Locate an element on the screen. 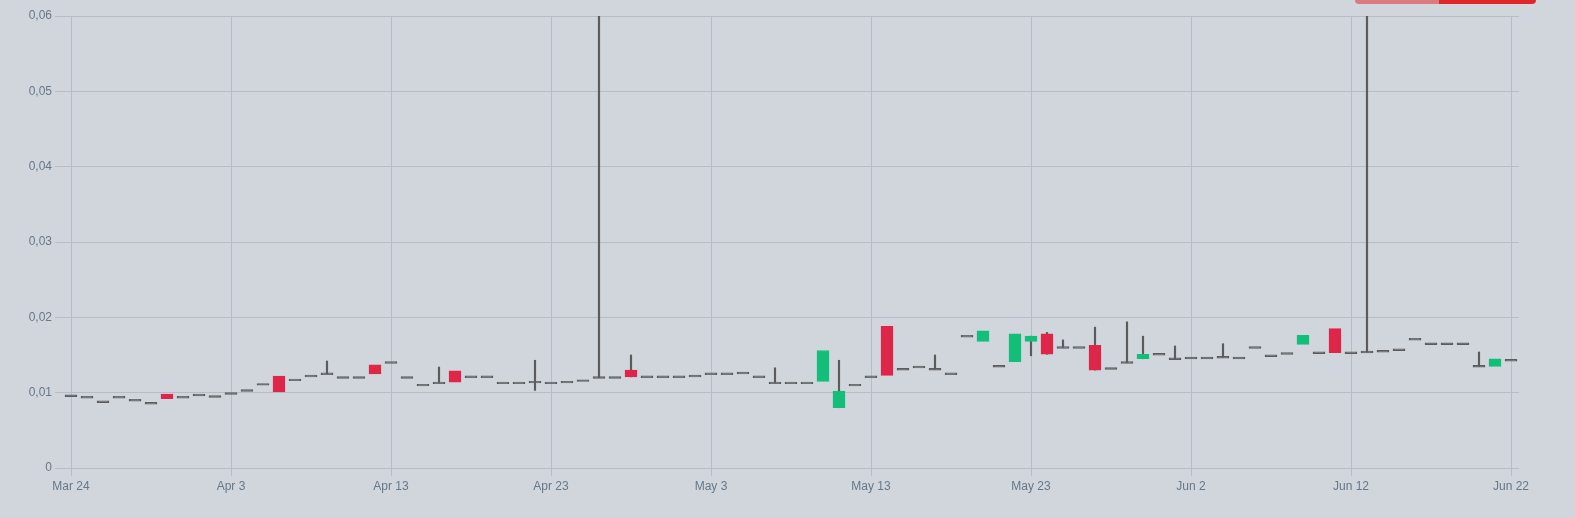  x-tick-label: Apr 13 is located at coordinates (391, 485).